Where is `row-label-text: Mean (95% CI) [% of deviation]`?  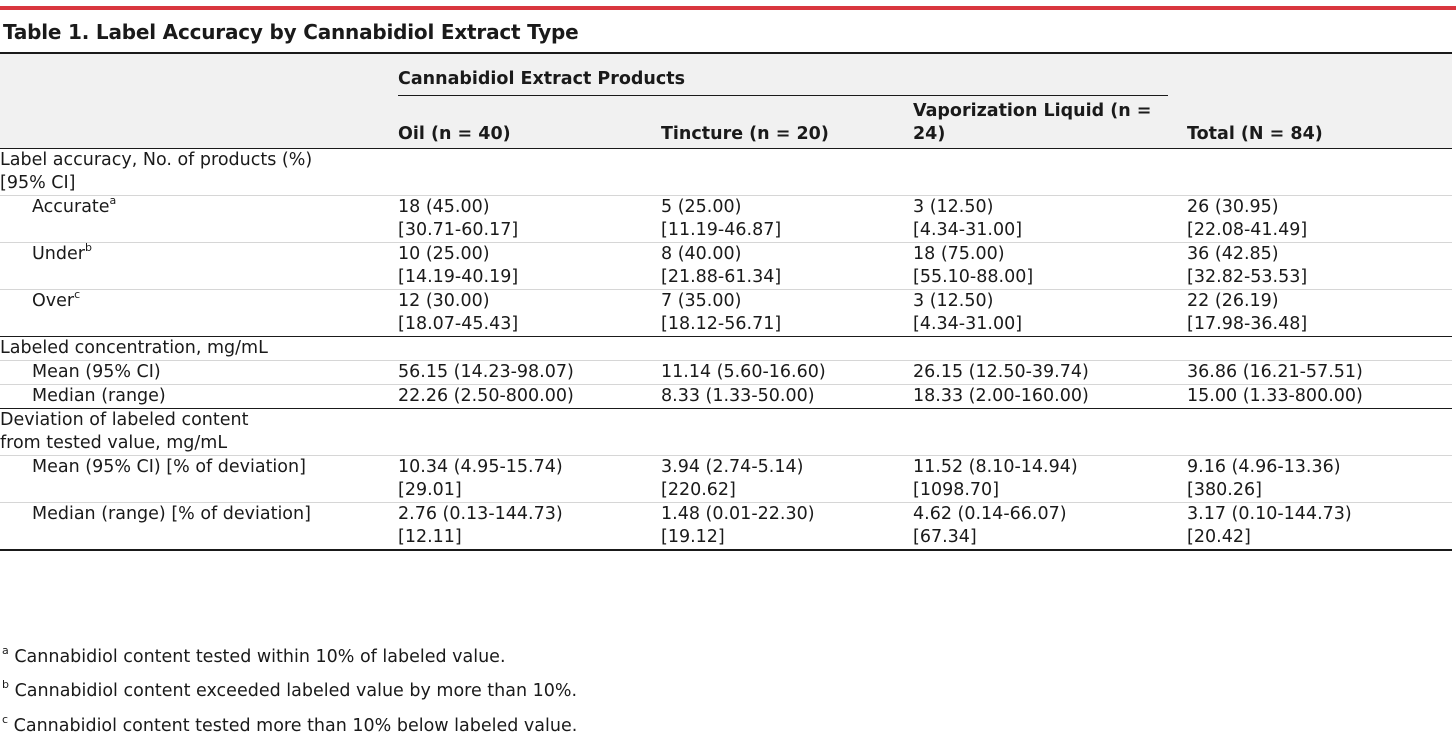
row-label-text: Mean (95% CI) [% of deviation] is located at coordinates (169, 467).